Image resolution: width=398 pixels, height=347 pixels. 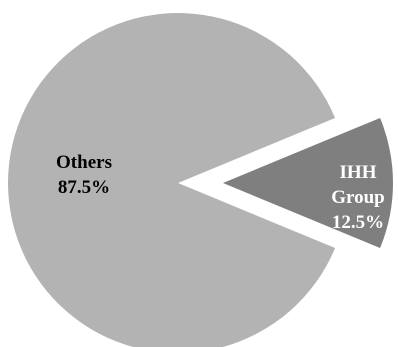 I want to click on slice-name-label: Group, so click(x=358, y=197).